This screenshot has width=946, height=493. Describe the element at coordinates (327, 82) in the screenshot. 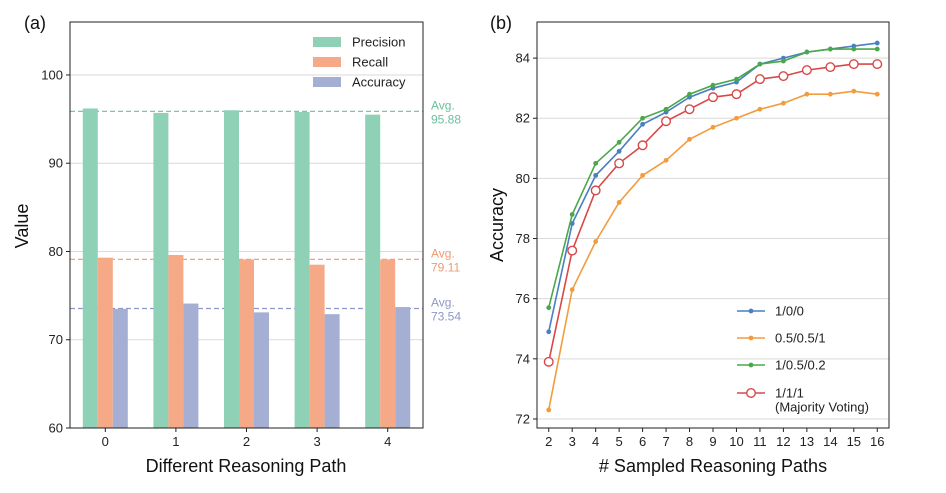

I see `legend-swatch-accuracy` at that location.